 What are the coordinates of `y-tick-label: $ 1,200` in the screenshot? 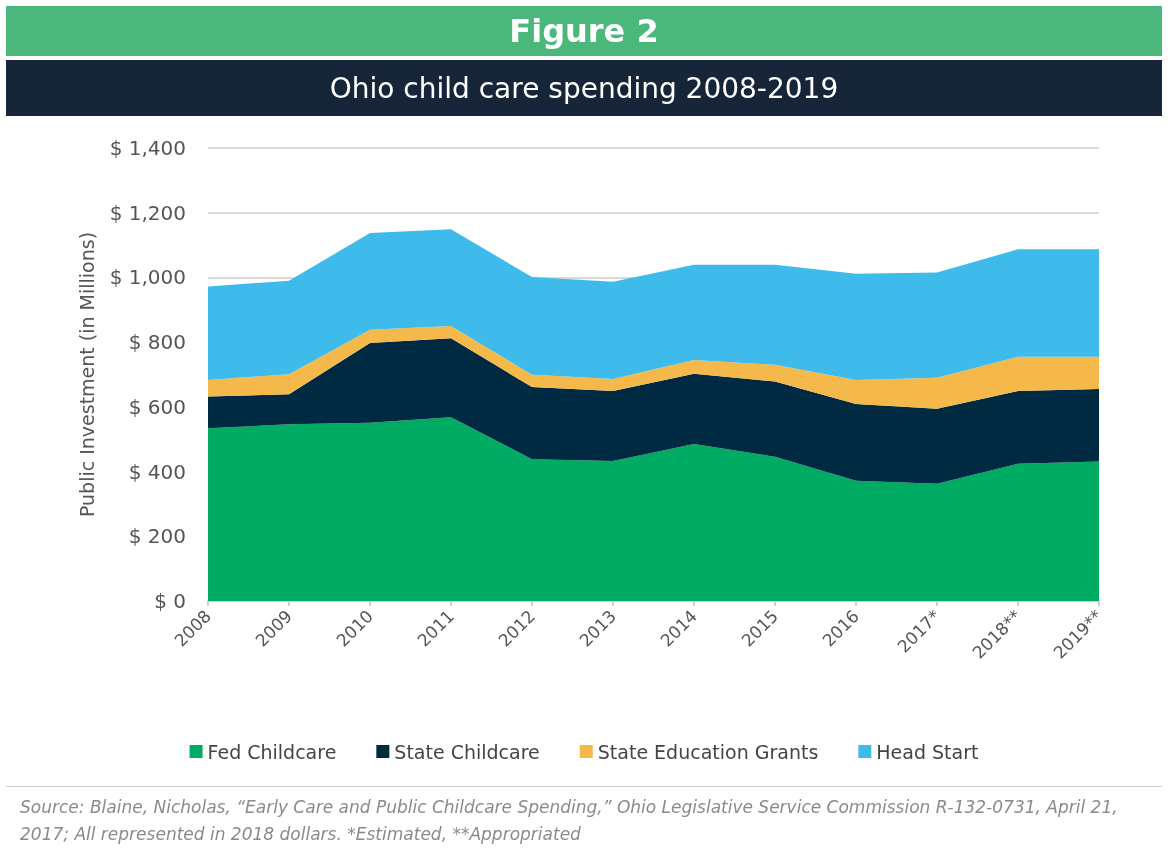 It's located at (147, 212).